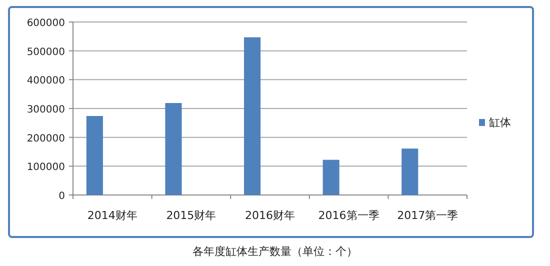 The image size is (550, 266). I want to click on x-tick-label: 2014财年, so click(112, 215).